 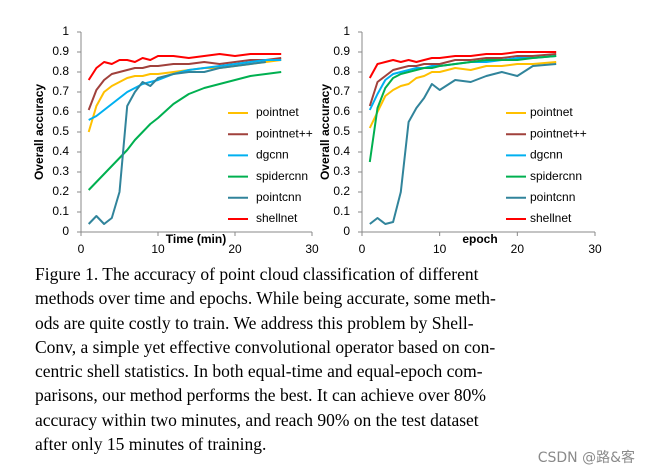 What do you see at coordinates (196, 239) in the screenshot?
I see `x-axis-label: Time (min)` at bounding box center [196, 239].